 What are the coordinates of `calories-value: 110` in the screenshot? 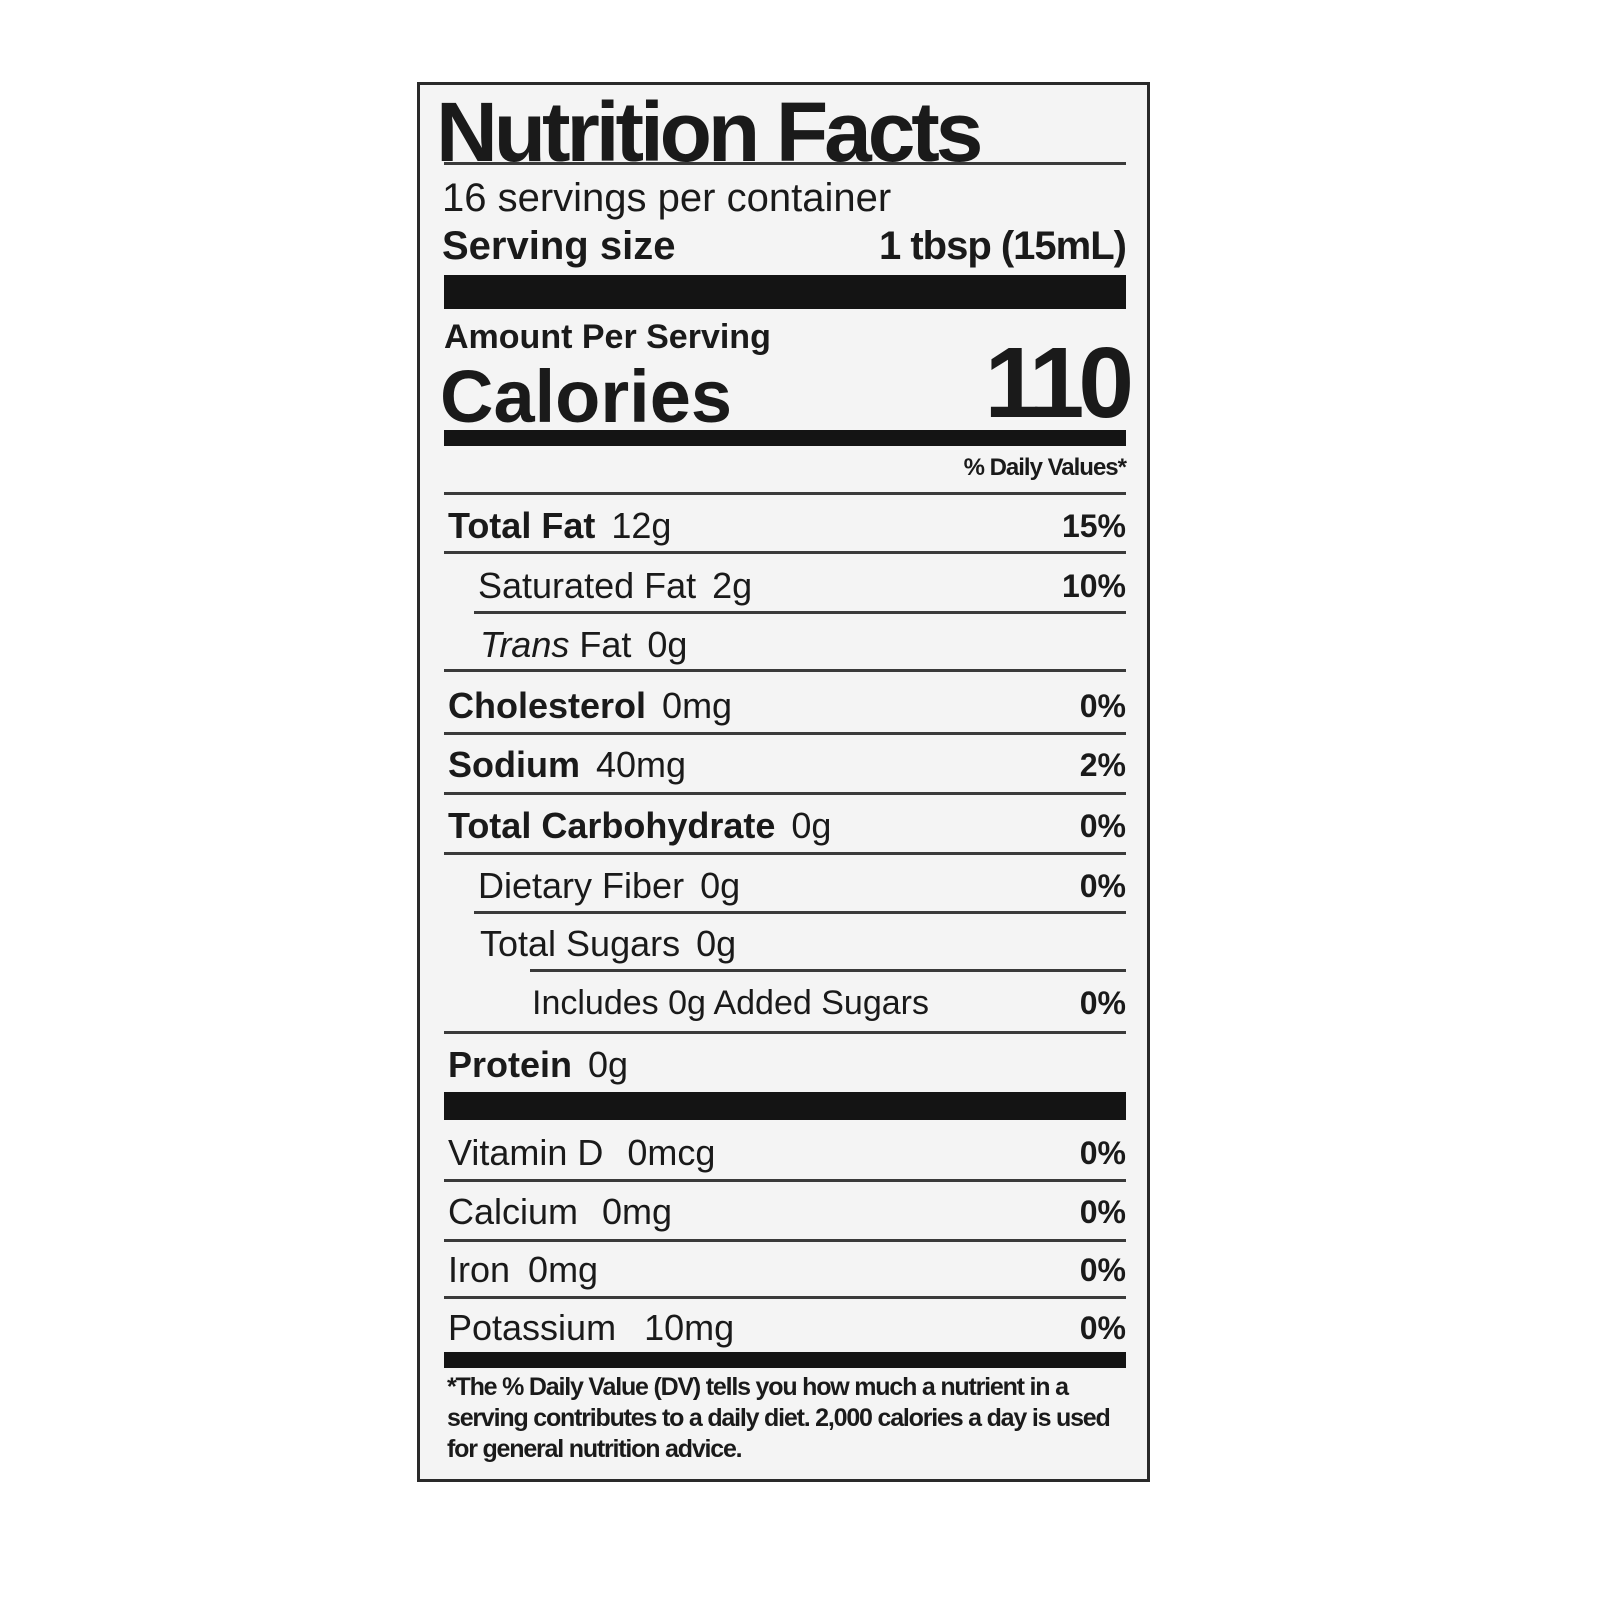 It's located at (1059, 383).